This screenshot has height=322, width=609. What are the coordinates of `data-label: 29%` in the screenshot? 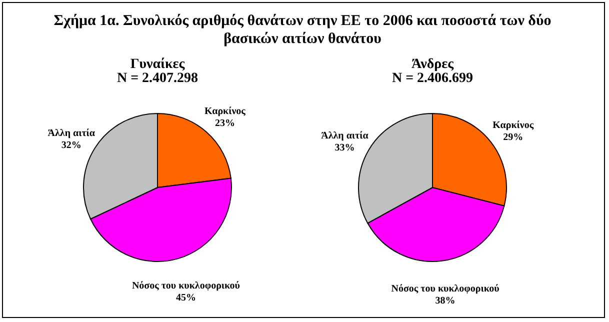 It's located at (513, 137).